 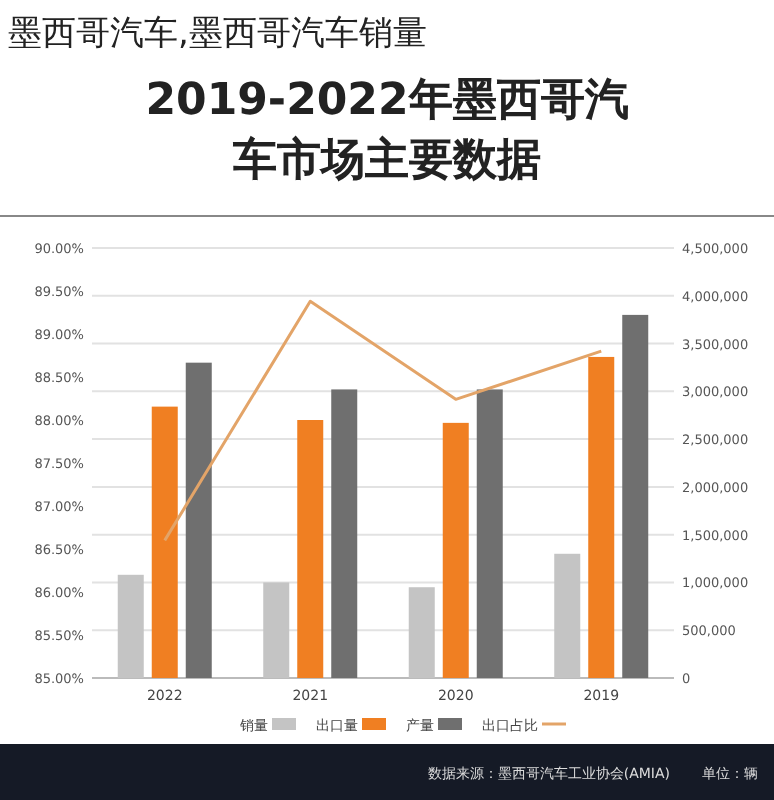 What do you see at coordinates (387, 131) in the screenshot?
I see `chart-subtitle: 2019-2022年墨西哥汽车市场主要数据` at bounding box center [387, 131].